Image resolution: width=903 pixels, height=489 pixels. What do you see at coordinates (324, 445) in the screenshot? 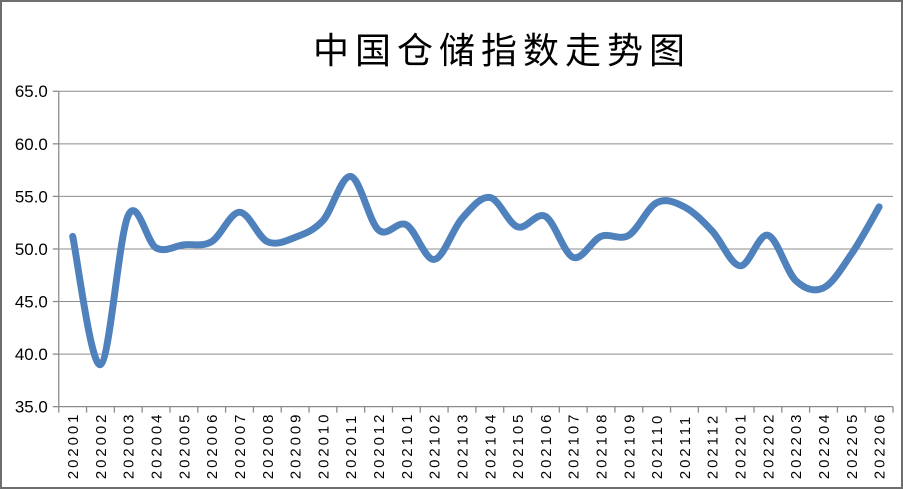
I see `x-tick-label: 202010` at bounding box center [324, 445].